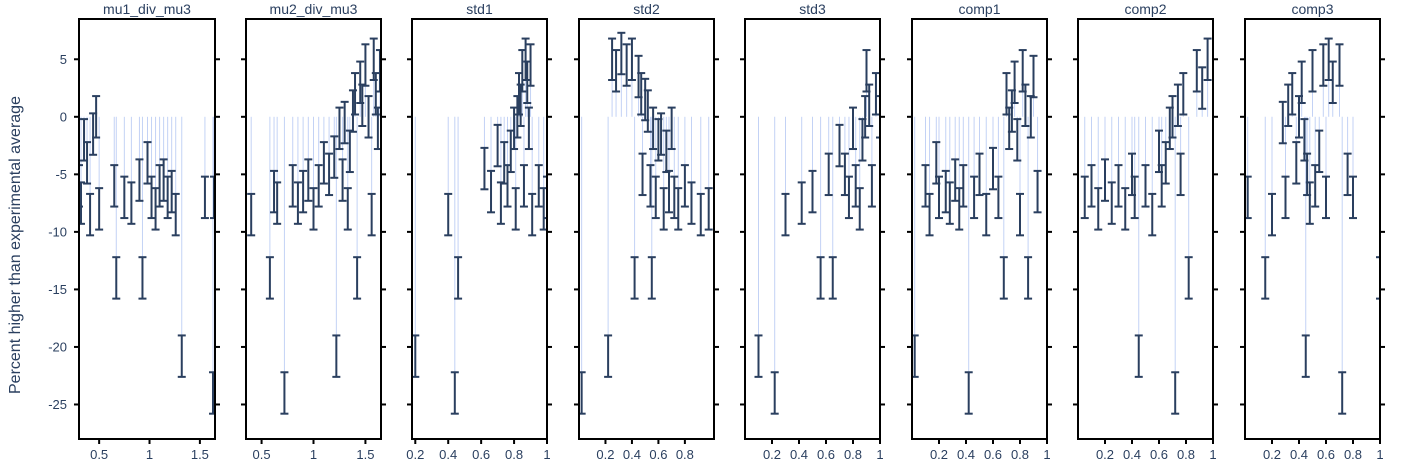  Describe the element at coordinates (200, 454) in the screenshot. I see `x-tick-label: 1.5` at that location.